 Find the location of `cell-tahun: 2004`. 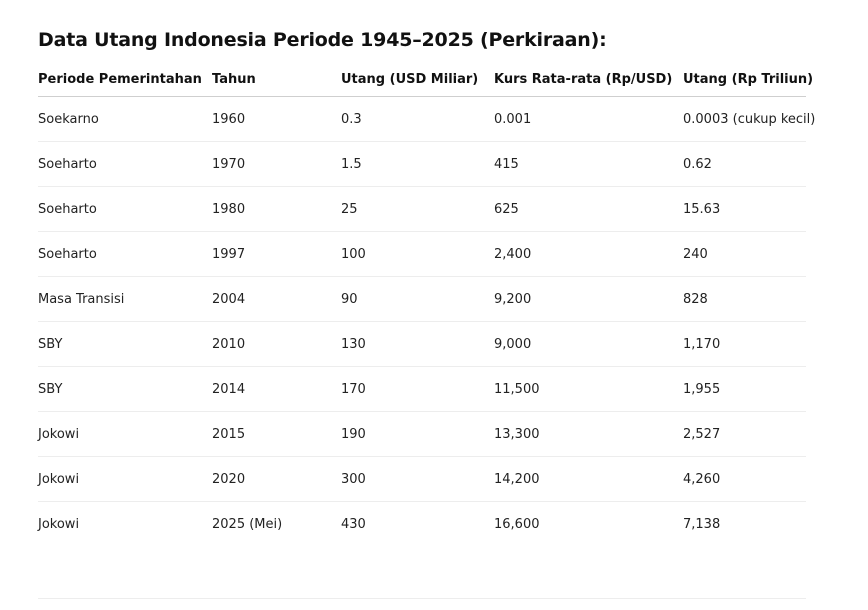

cell-tahun: 2004 is located at coordinates (276, 299).